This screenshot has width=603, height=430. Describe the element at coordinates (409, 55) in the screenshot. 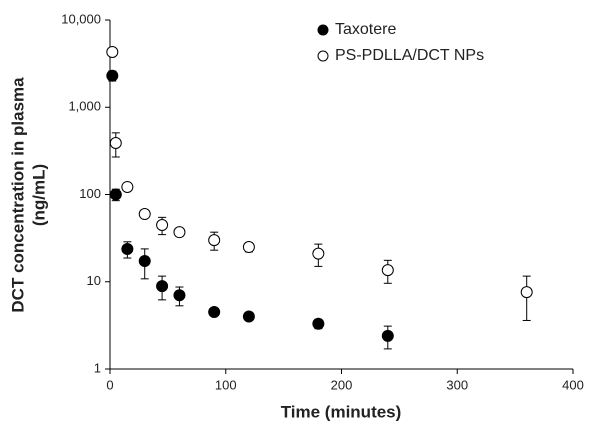

I see `legend-label: PS-PDLLA/DCT NPs` at that location.